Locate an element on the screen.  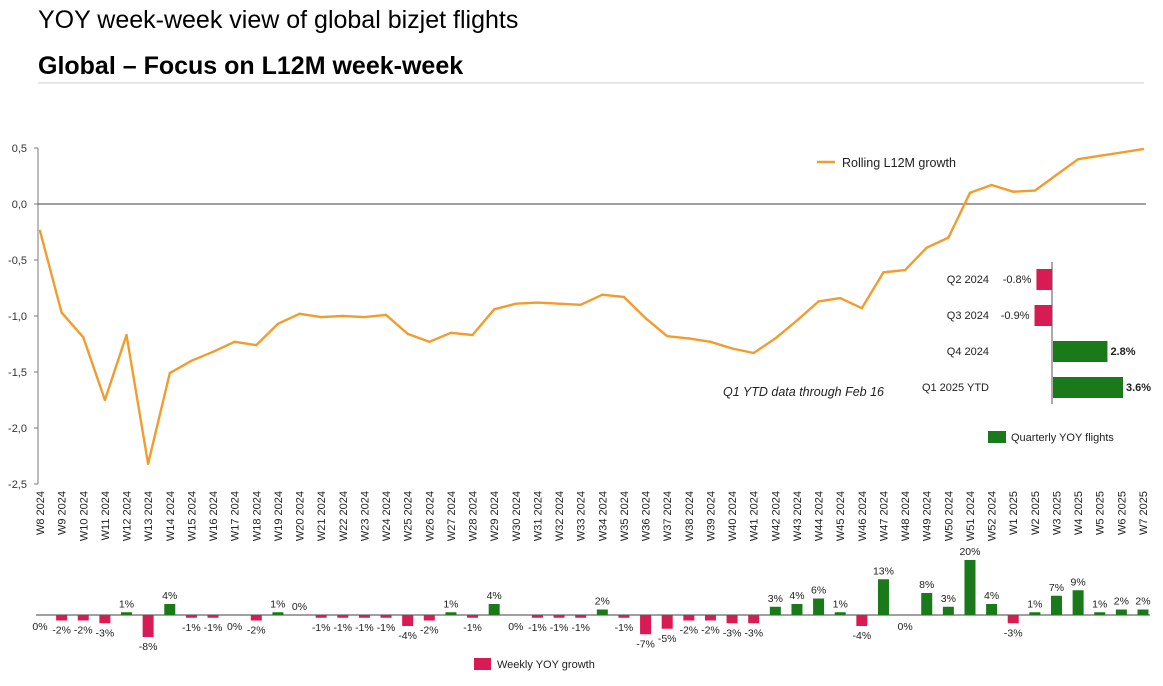
x-tick-label: W19 2024 is located at coordinates (279, 516).